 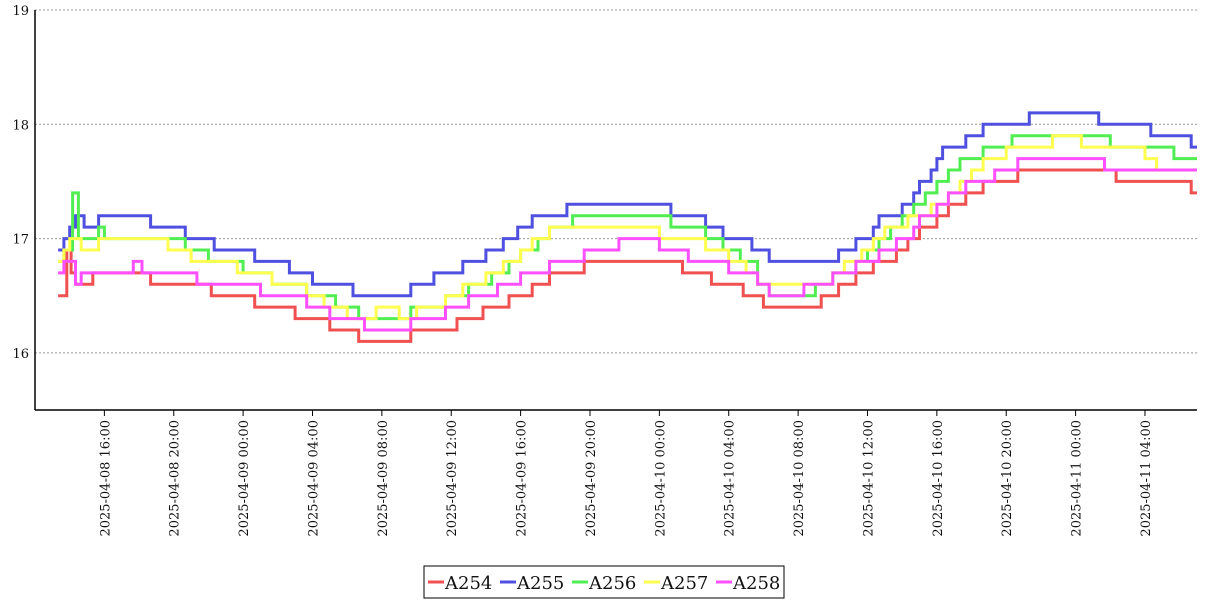 What do you see at coordinates (591, 478) in the screenshot?
I see `x-tick-label: 2025-04-09 20:00` at bounding box center [591, 478].